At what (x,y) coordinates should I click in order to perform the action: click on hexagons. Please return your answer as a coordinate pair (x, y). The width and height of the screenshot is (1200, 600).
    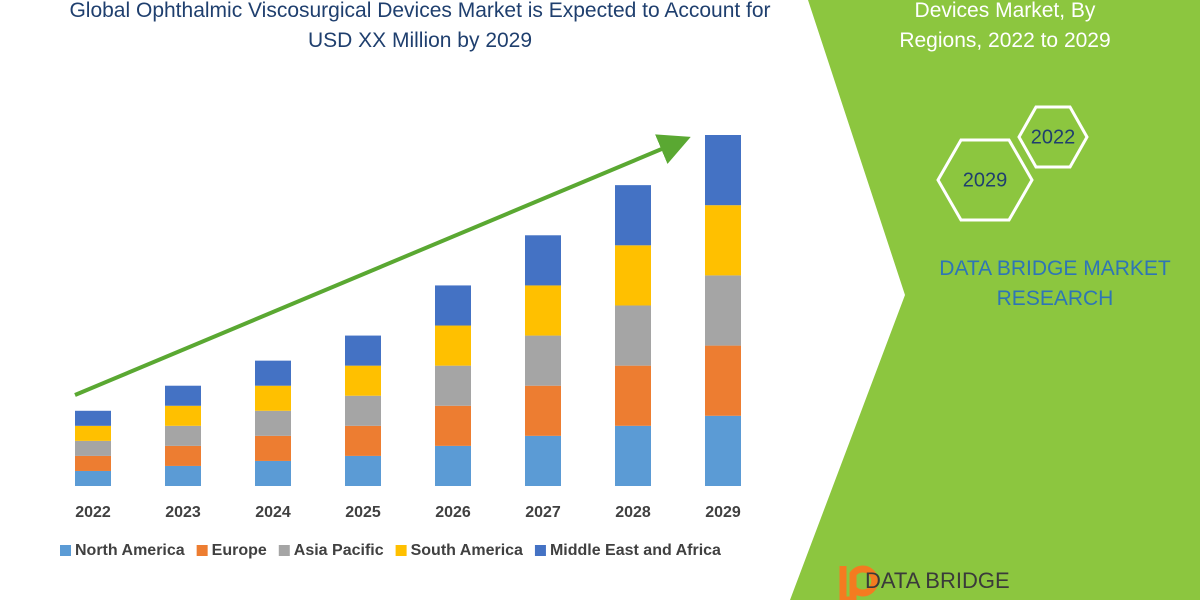
    Looking at the image, I should click on (1012, 163).